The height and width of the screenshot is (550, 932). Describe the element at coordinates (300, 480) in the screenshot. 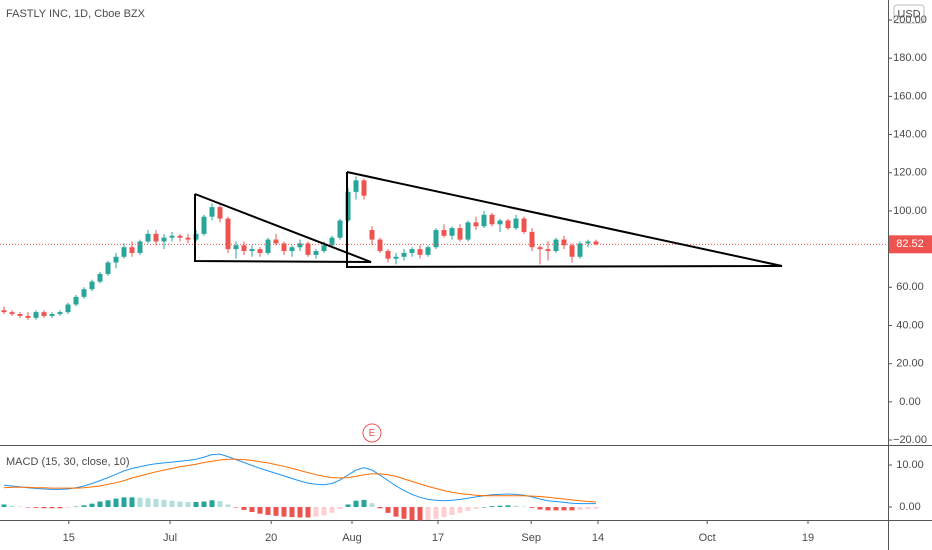

I see `signal-line` at that location.